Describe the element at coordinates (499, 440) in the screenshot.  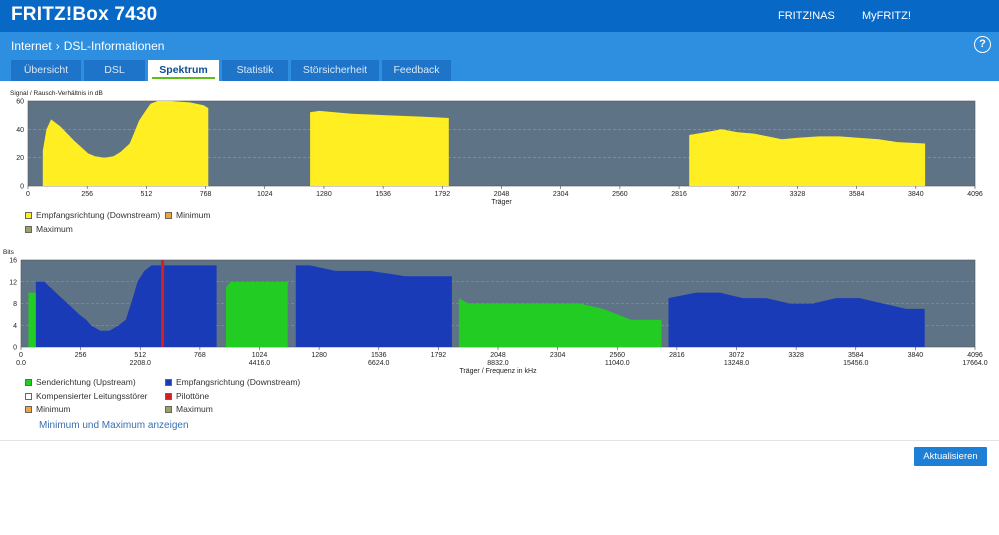
I see `divider` at that location.